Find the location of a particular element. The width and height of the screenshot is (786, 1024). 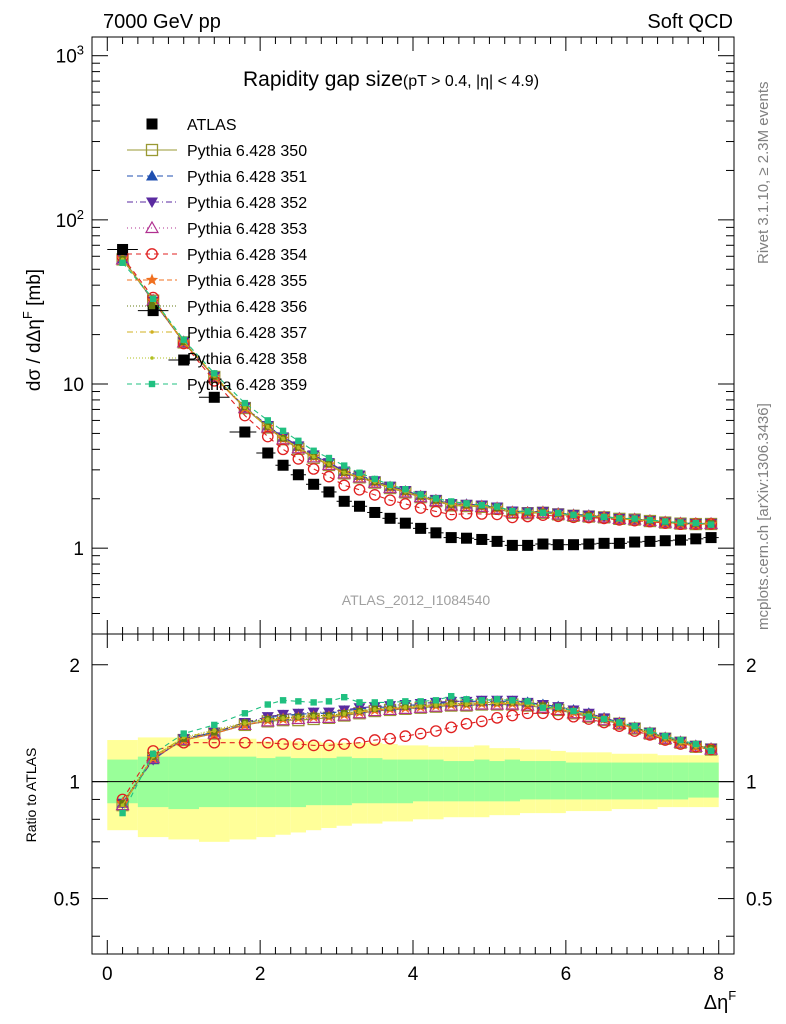

mc-point-star is located at coordinates (152, 279).